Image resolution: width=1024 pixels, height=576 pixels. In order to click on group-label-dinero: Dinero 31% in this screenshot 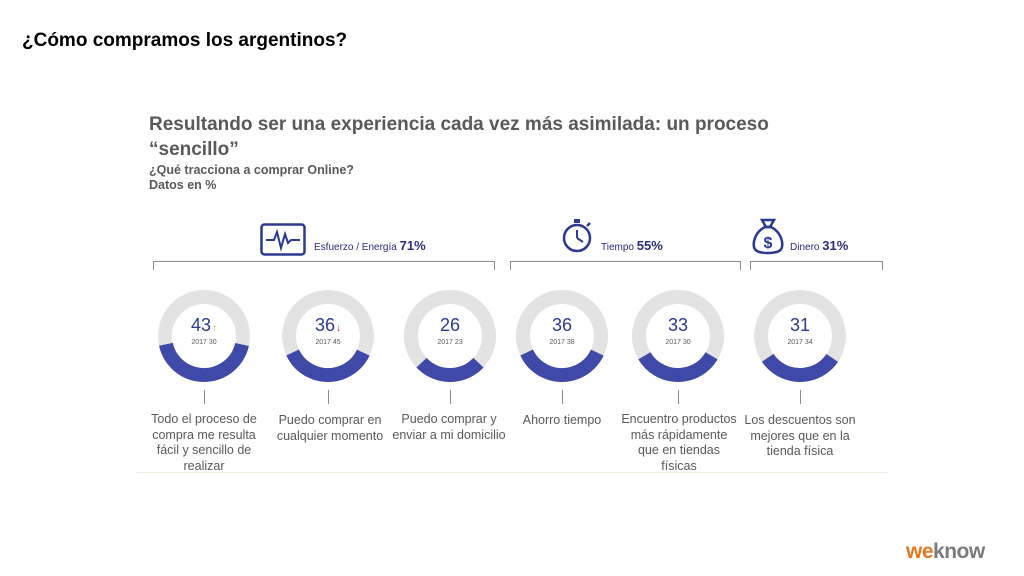, I will do `click(819, 245)`.